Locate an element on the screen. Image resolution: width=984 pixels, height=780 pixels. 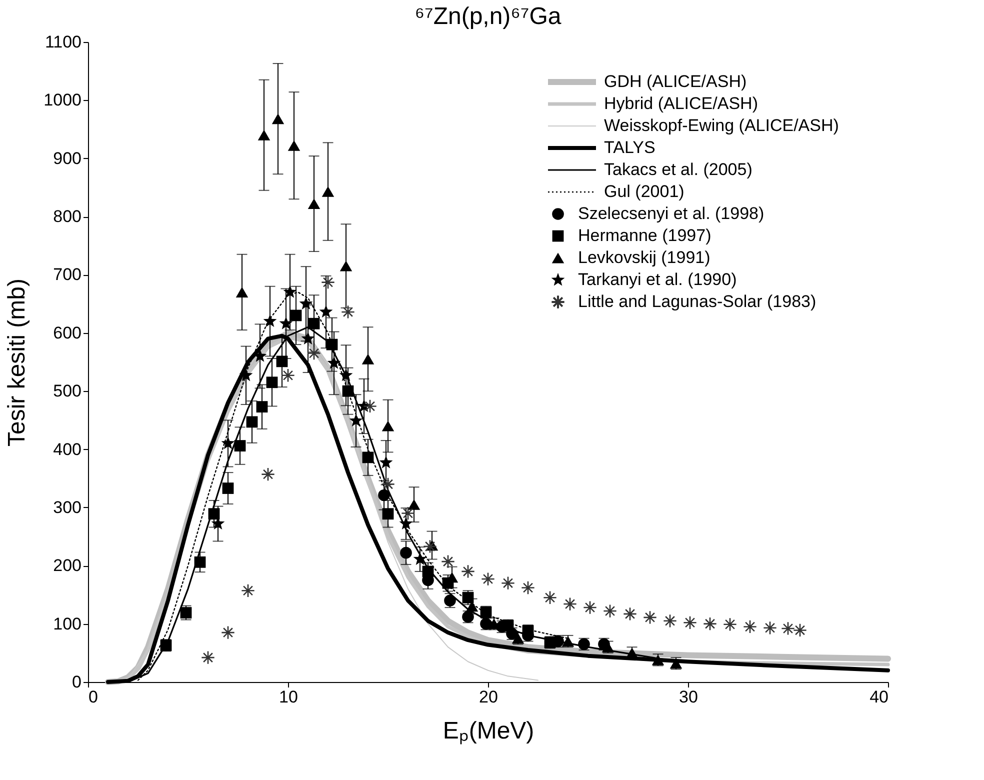
y-tick-label: 100 is located at coordinates (67, 624).